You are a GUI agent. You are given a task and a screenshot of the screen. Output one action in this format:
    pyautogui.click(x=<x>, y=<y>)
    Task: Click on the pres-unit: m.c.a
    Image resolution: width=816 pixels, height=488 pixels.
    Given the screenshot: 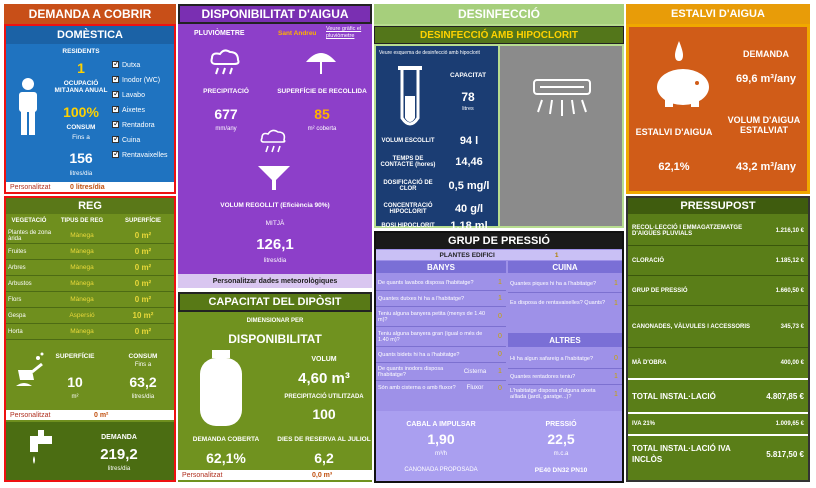 What is the action you would take?
    pyautogui.click(x=561, y=454)
    